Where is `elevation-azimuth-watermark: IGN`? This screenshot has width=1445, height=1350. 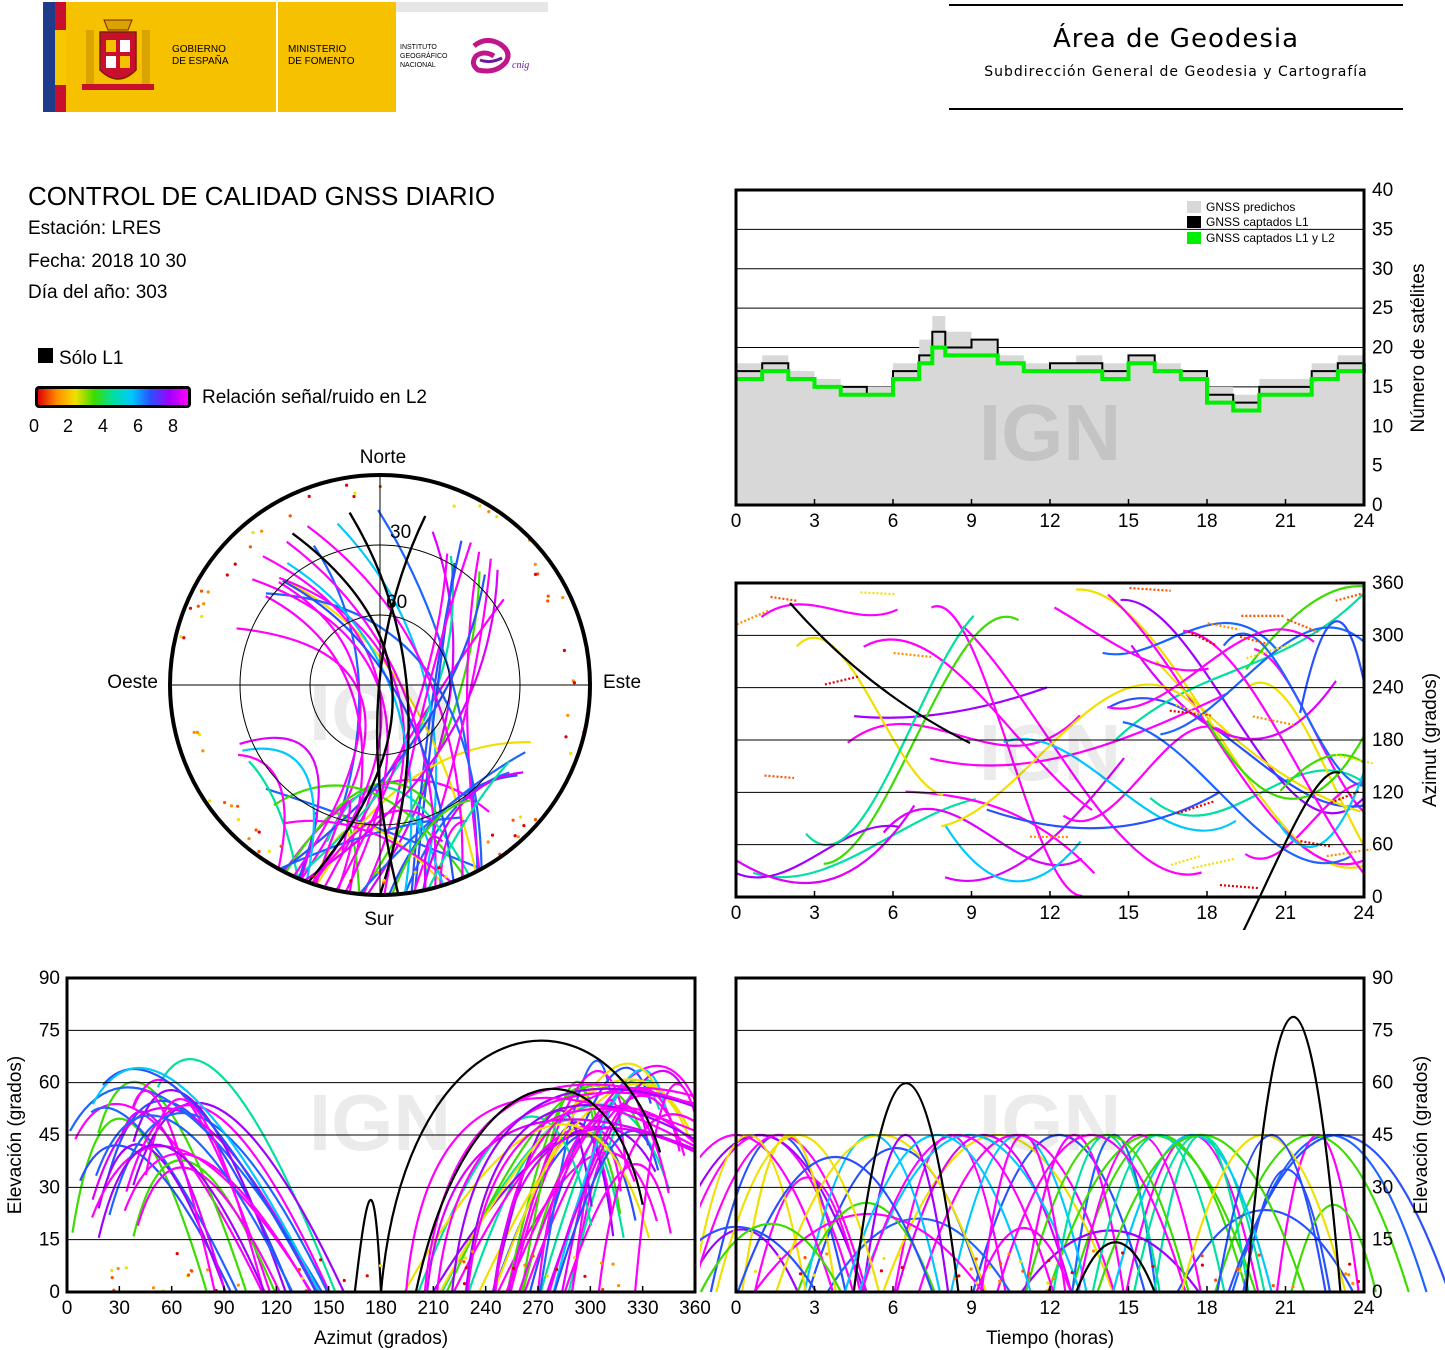
elevation-azimuth-watermark: IGN is located at coordinates (380, 1122).